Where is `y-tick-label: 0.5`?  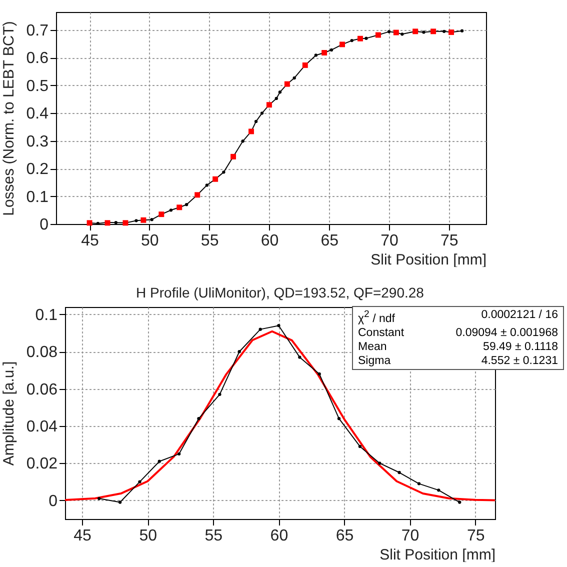
y-tick-label: 0.5 is located at coordinates (37, 86).